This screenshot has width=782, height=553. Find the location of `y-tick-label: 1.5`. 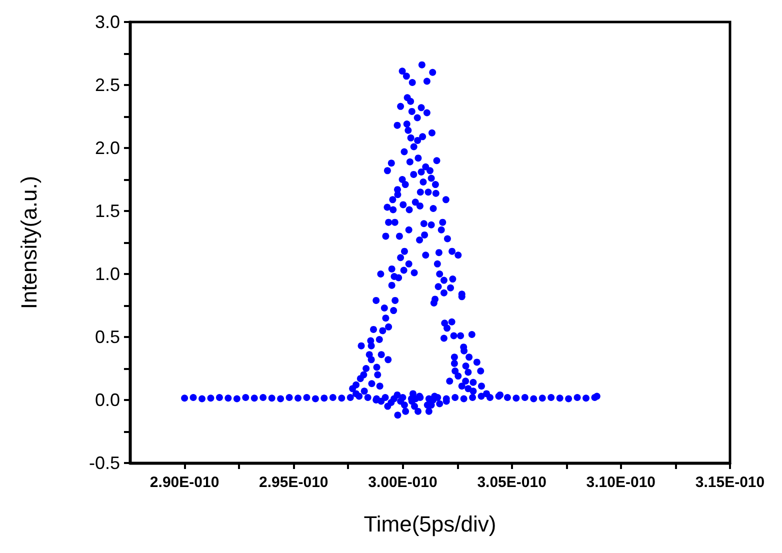

y-tick-label: 1.5 is located at coordinates (107, 211).